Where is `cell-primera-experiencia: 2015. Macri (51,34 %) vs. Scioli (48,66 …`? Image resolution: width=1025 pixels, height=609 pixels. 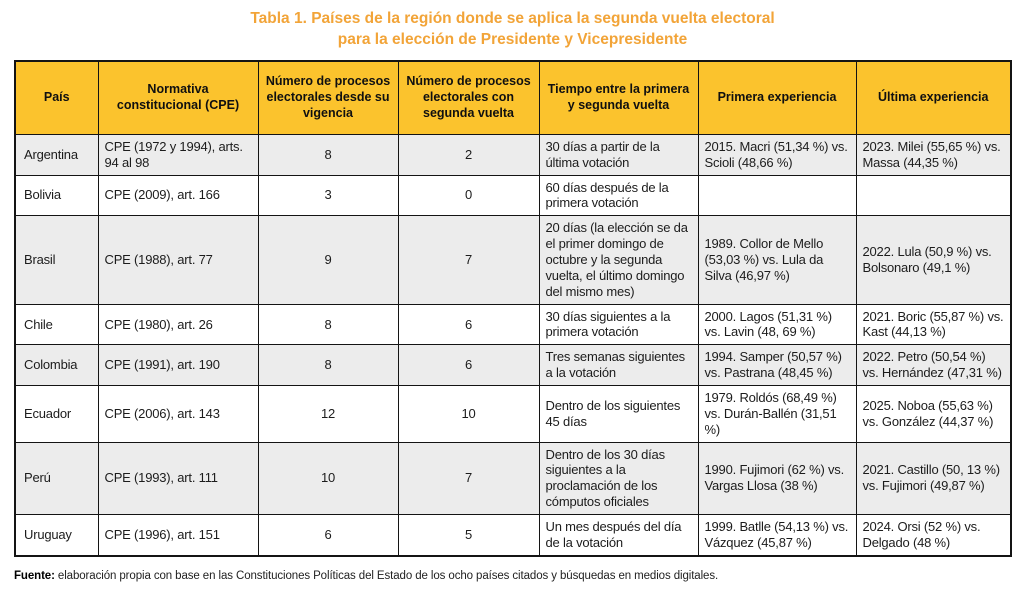 cell-primera-experiencia: 2015. Macri (51,34 %) vs. Scioli (48,66 … is located at coordinates (777, 154).